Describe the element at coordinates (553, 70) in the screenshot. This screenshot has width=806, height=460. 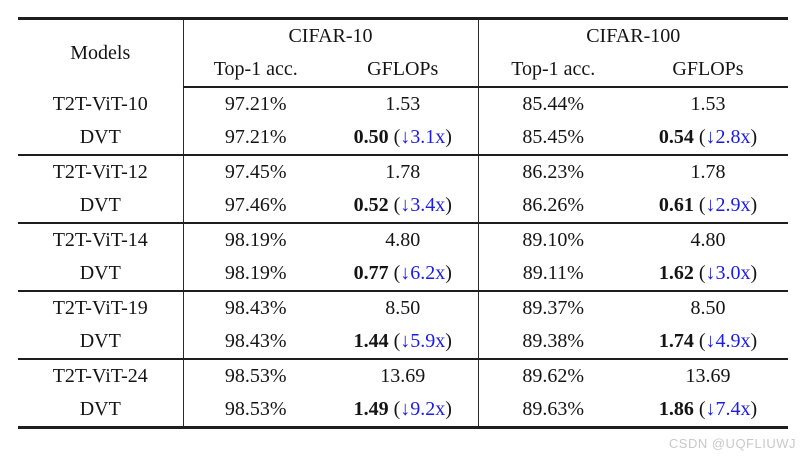
I see `header-c100-top1: Top-1 acc.` at that location.